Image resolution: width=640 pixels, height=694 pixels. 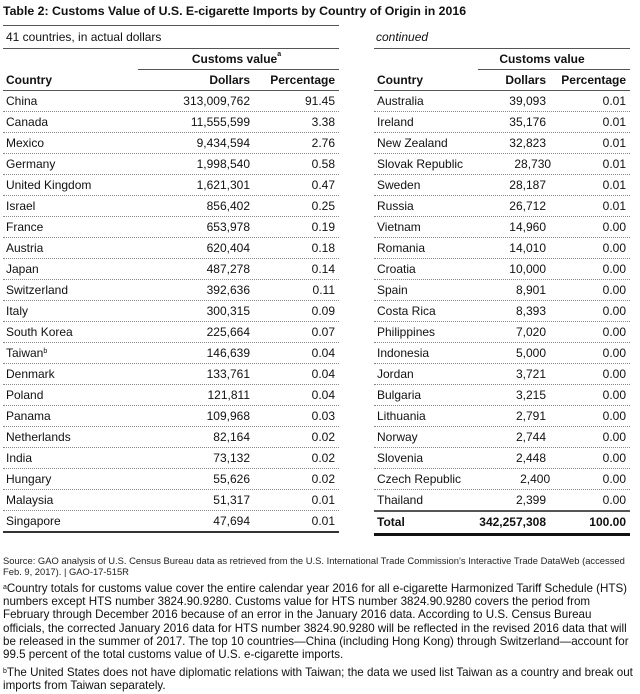 What do you see at coordinates (171, 394) in the screenshot?
I see `table-row: Poland 121,811 0.04` at bounding box center [171, 394].